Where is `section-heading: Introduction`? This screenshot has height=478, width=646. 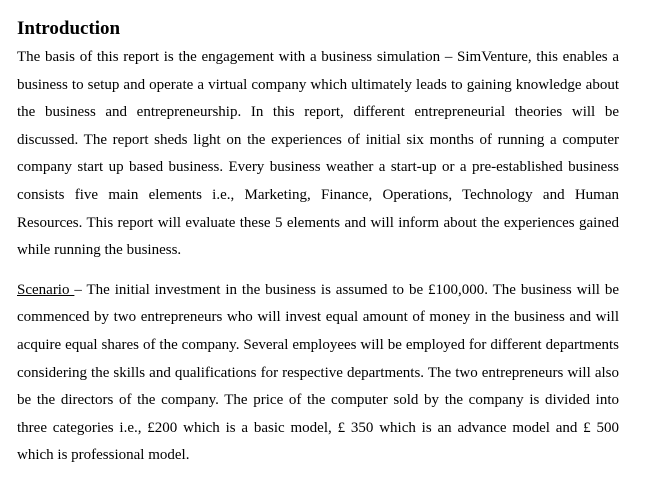
section-heading: Introduction is located at coordinates (69, 28).